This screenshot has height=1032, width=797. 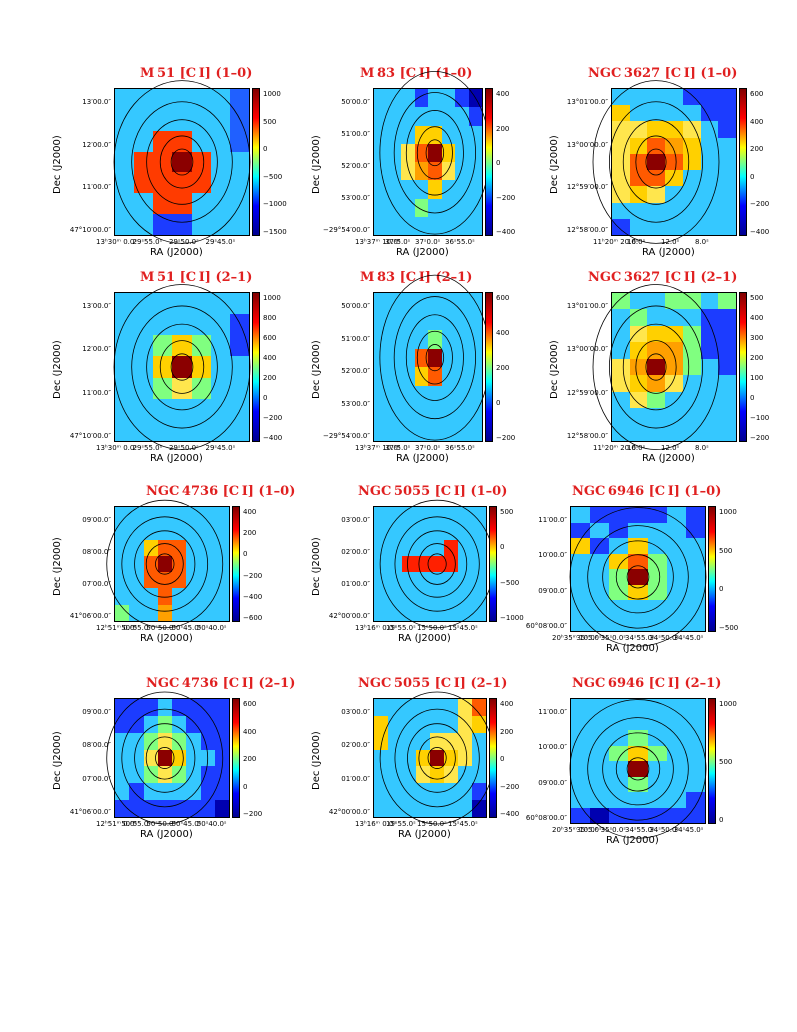 I want to click on ra-tick-label: 15ˢ50.0ˢ, so click(x=432, y=628).